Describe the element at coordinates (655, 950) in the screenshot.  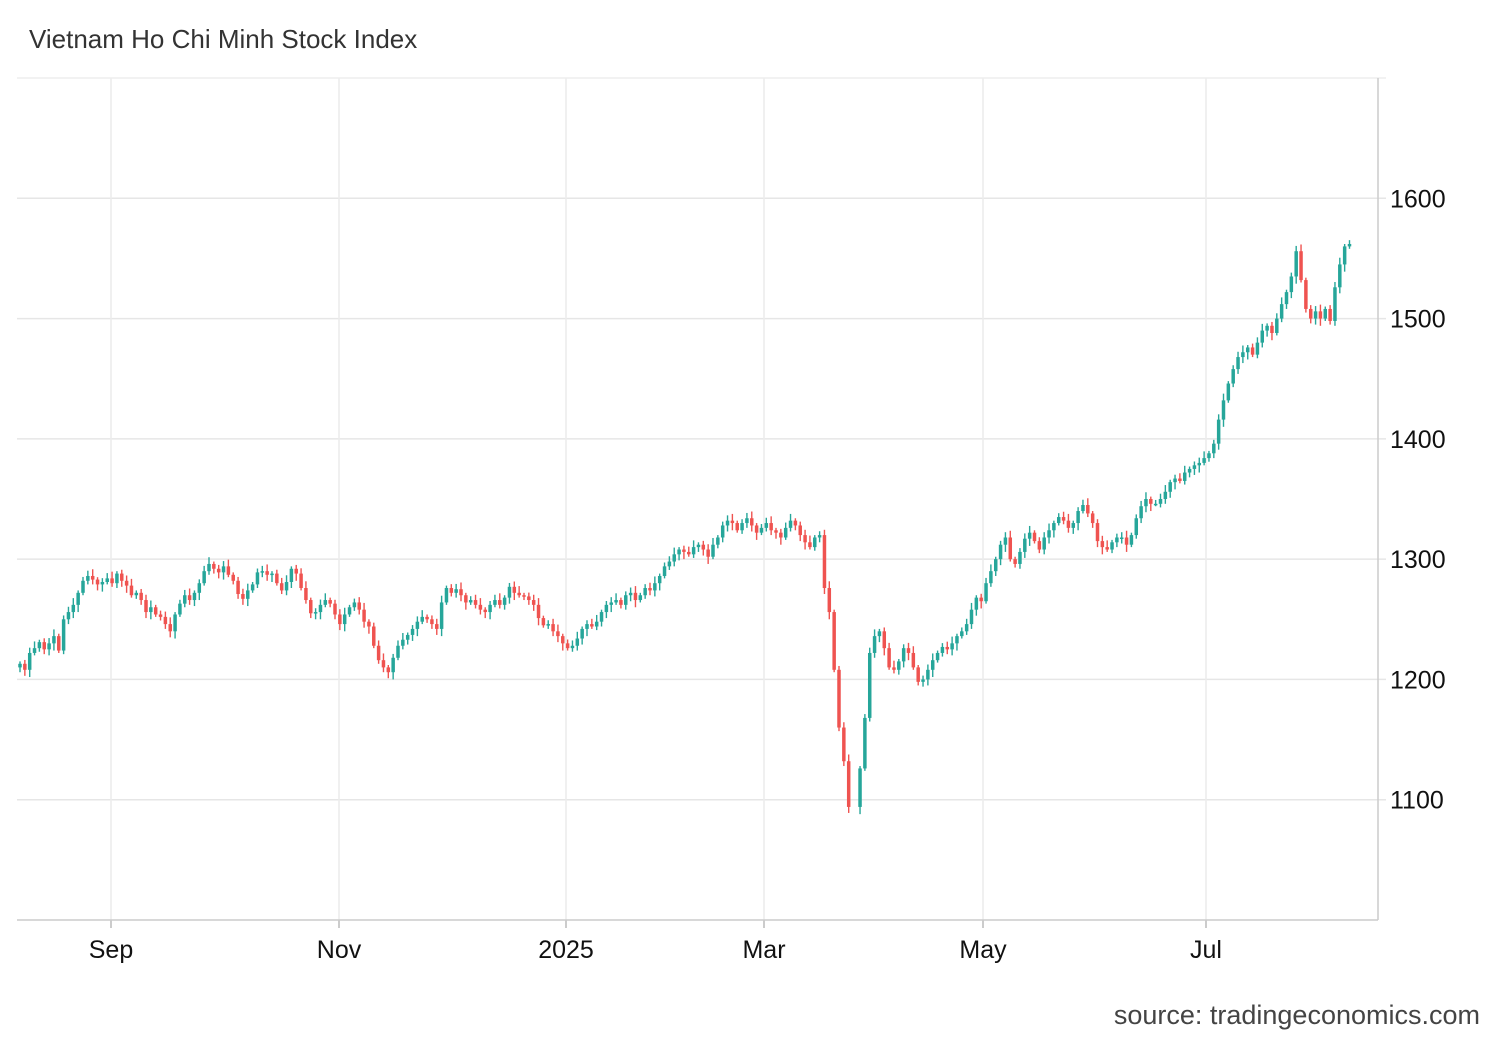
I see `x-axis-labels: Sep Nov 2025 Mar May Jul` at that location.